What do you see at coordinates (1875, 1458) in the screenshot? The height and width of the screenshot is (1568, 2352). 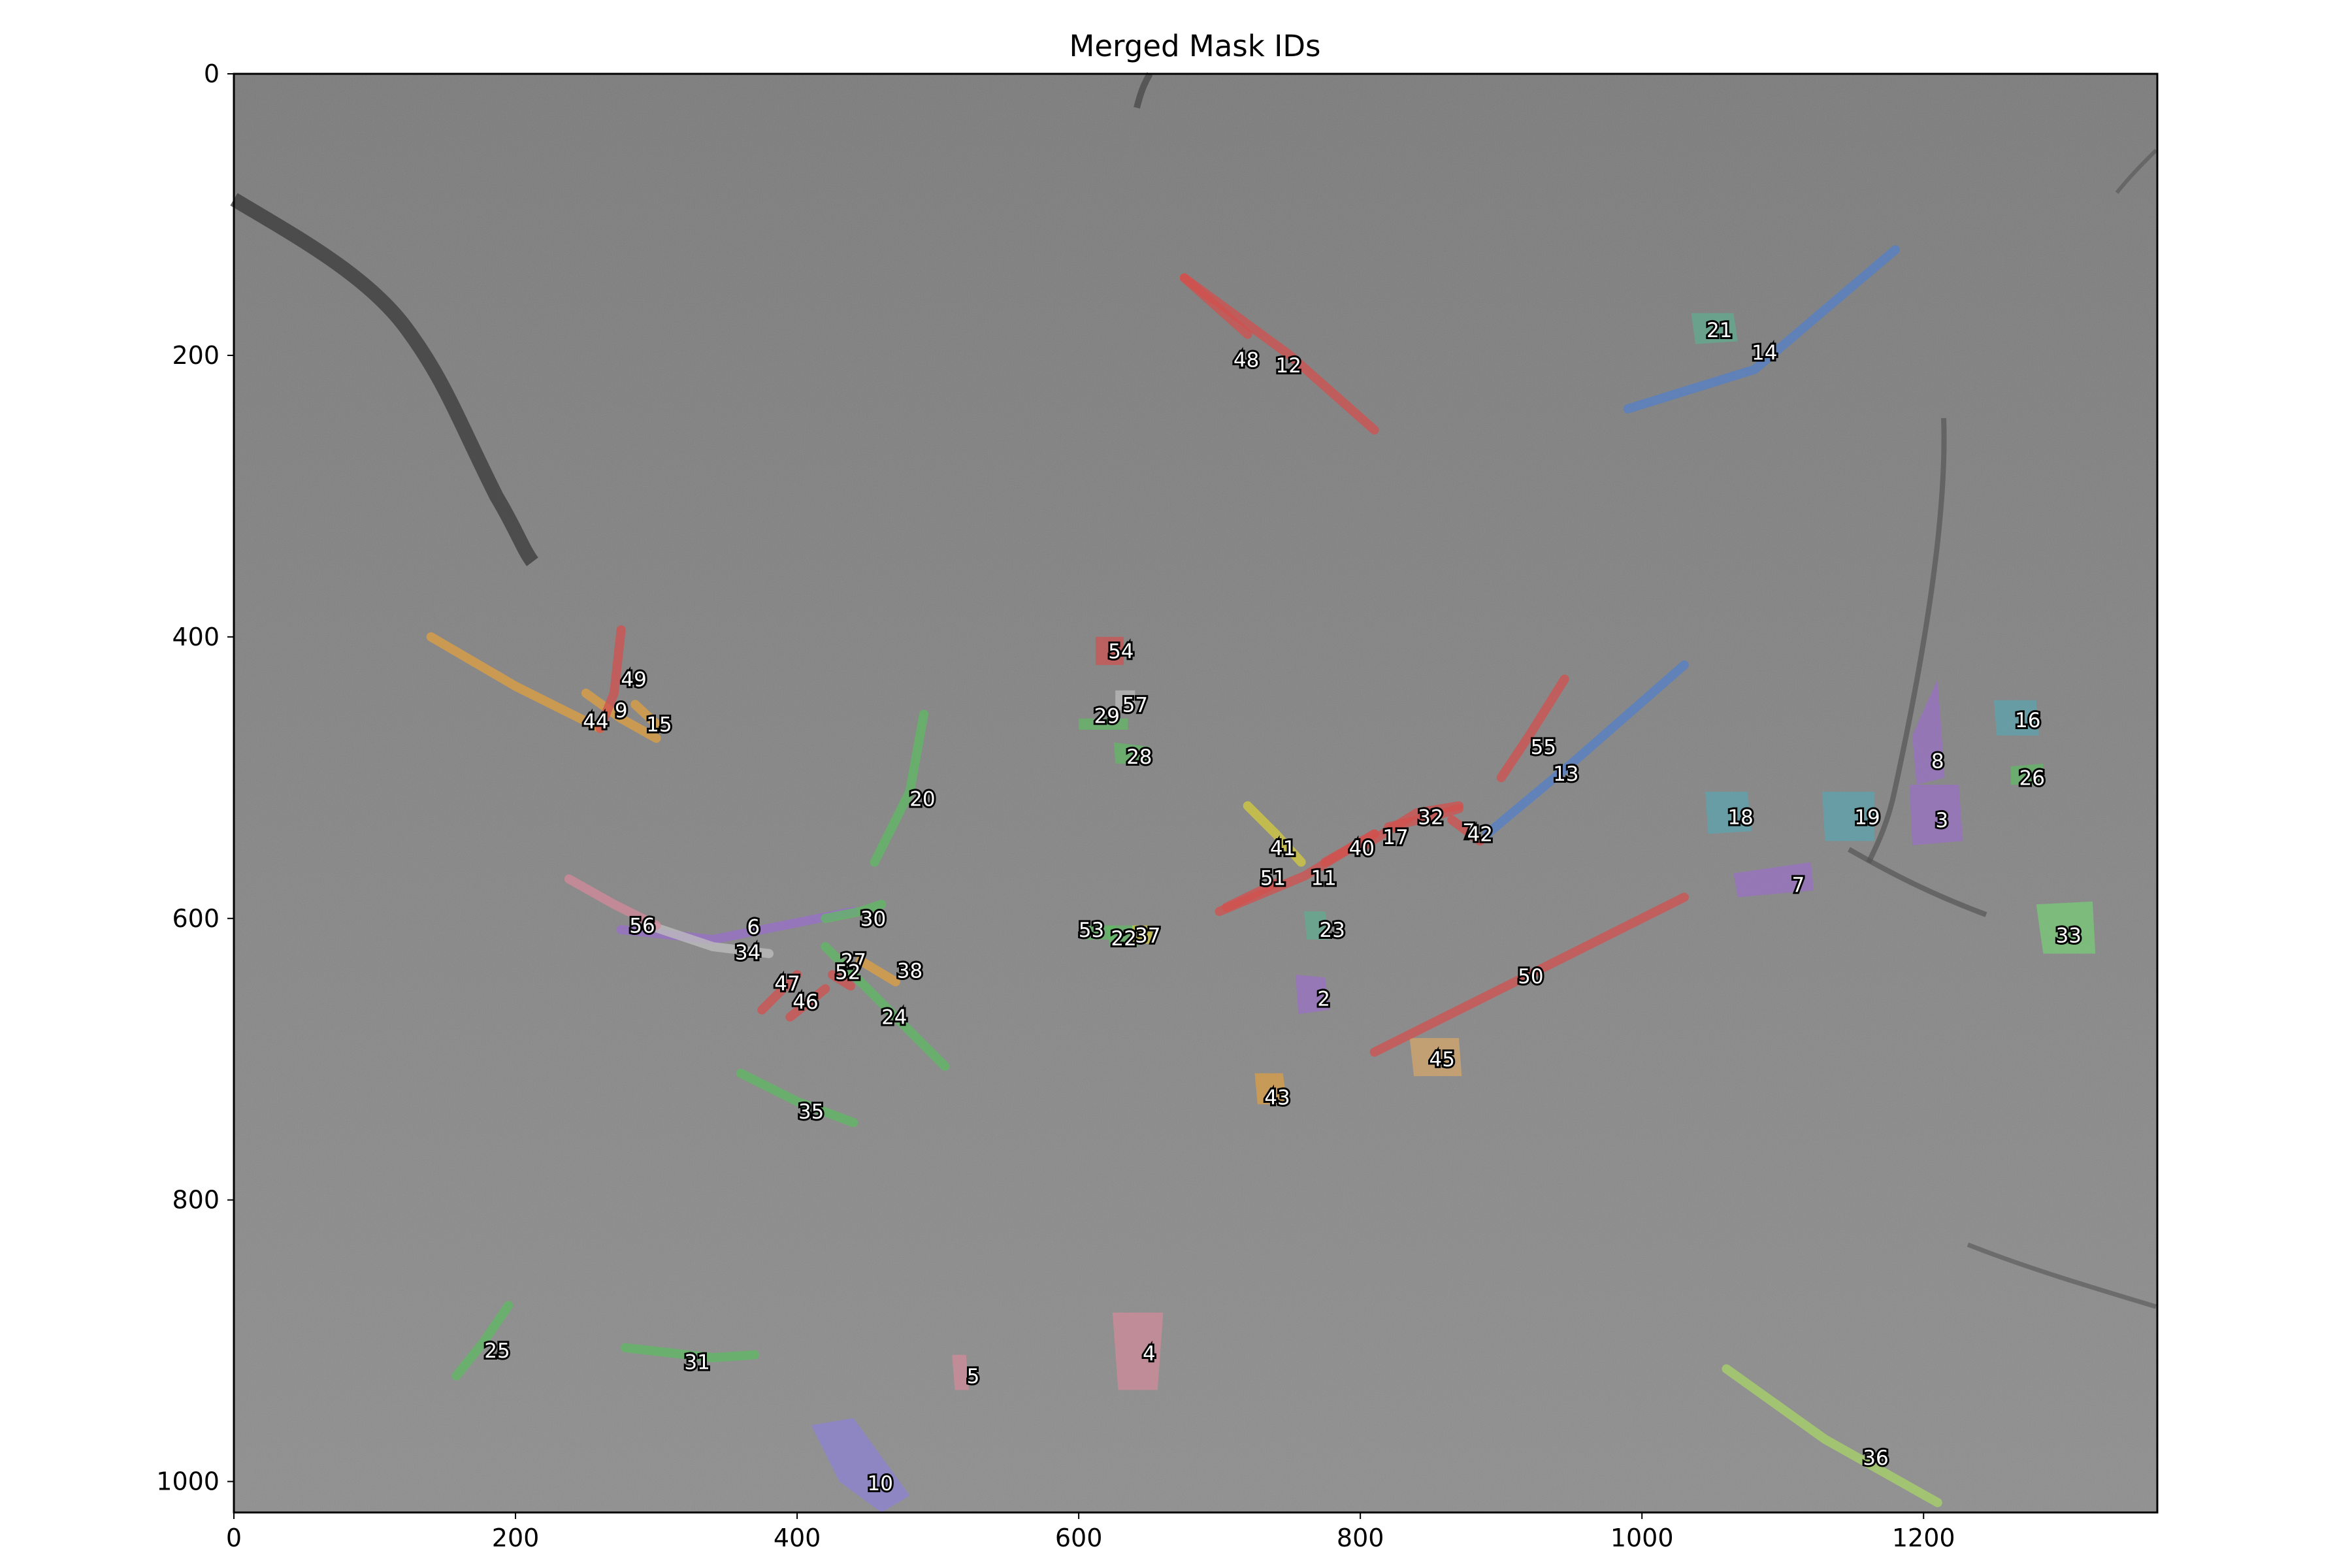 I see `mask-label-36: 36` at bounding box center [1875, 1458].